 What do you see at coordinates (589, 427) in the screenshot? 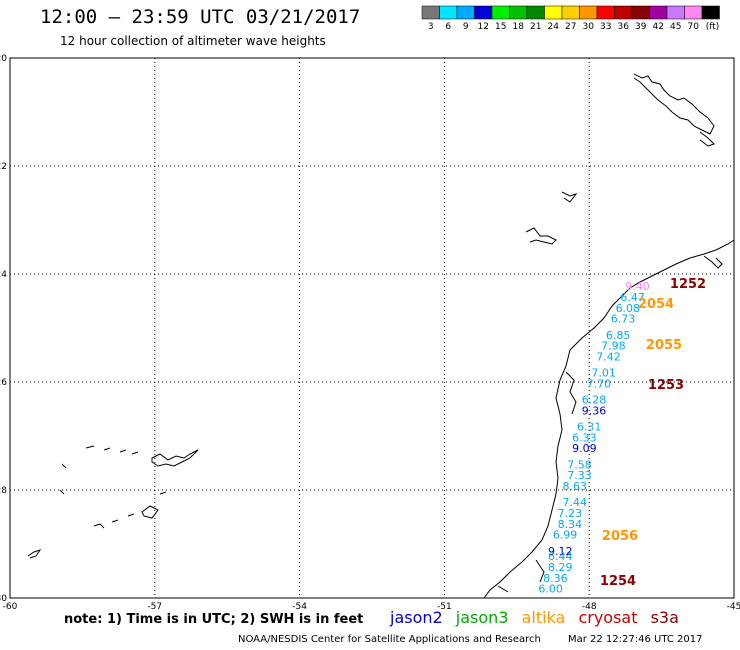
I see `wave-height-label: 6.31` at bounding box center [589, 427].